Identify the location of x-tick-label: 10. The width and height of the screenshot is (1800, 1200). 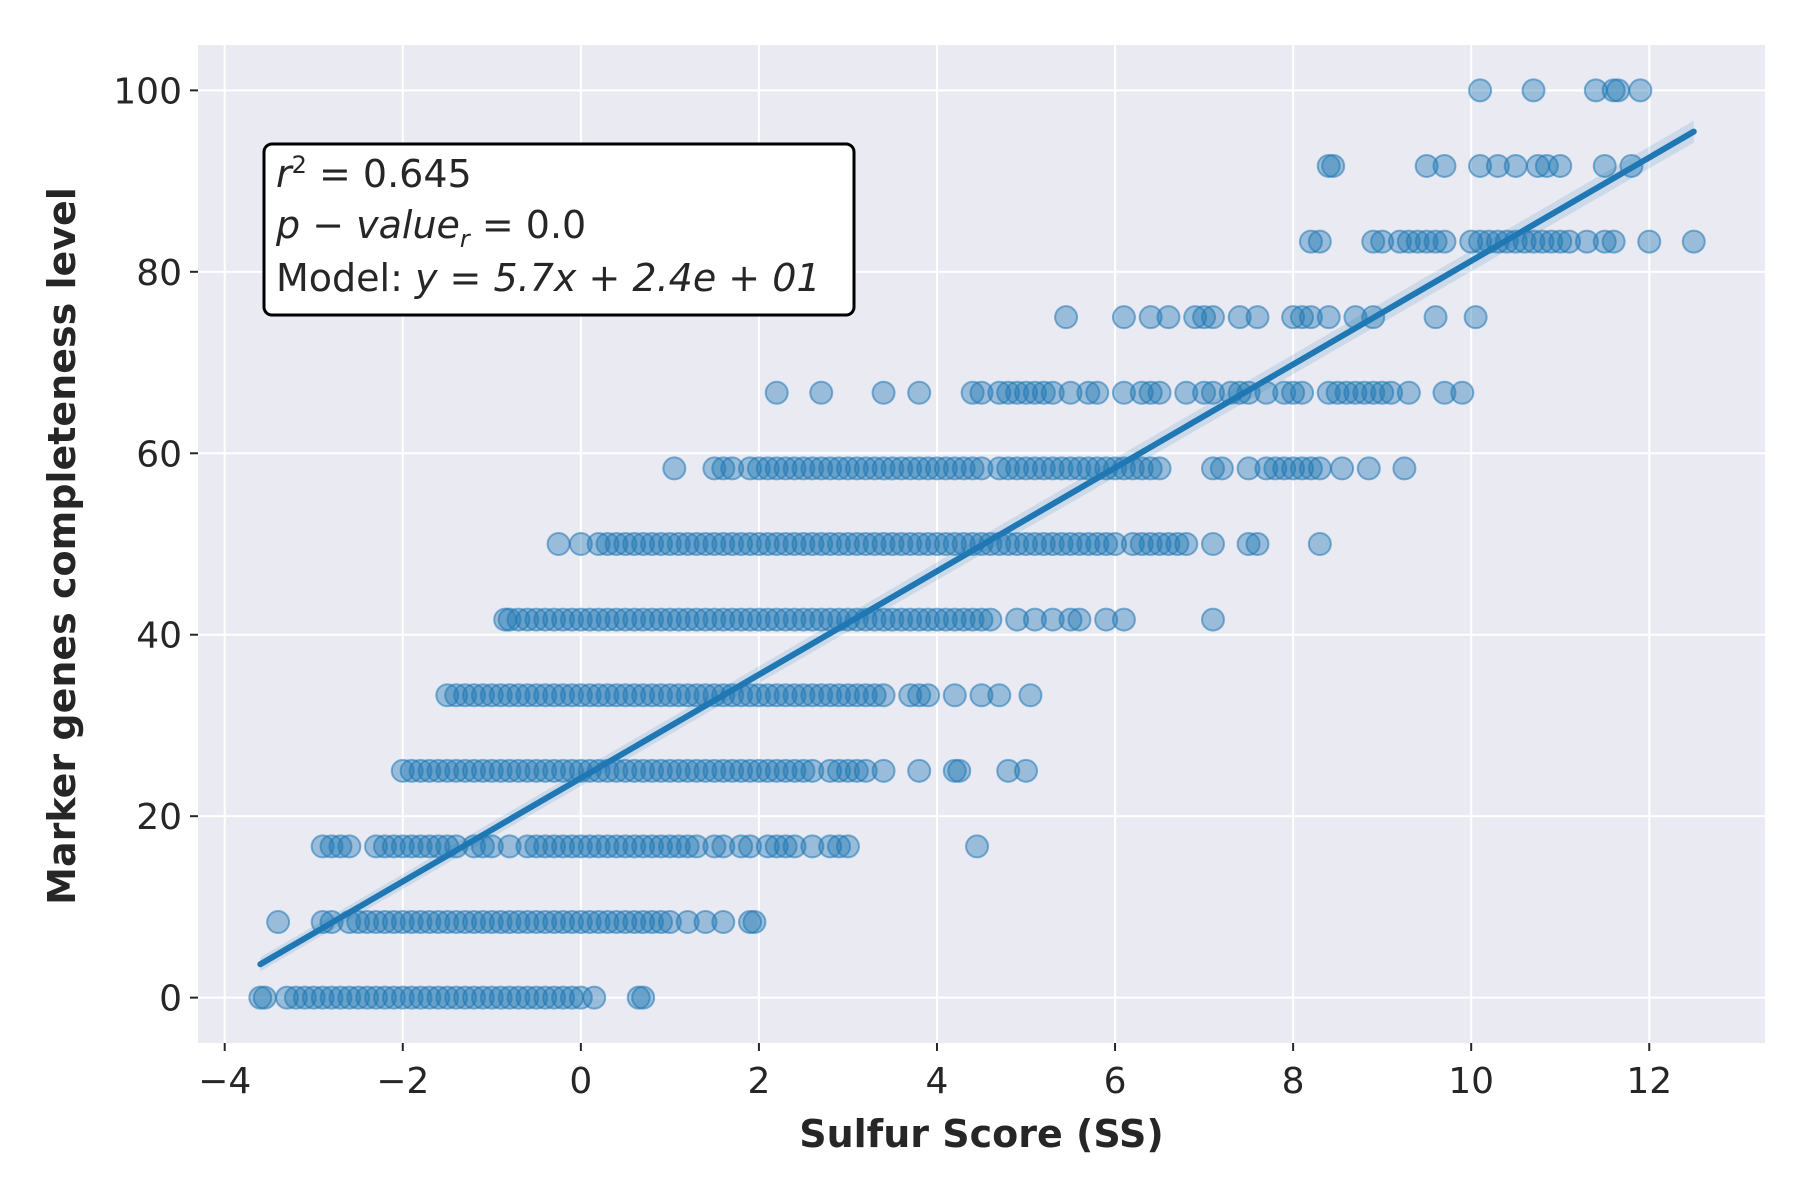
(1471, 1081).